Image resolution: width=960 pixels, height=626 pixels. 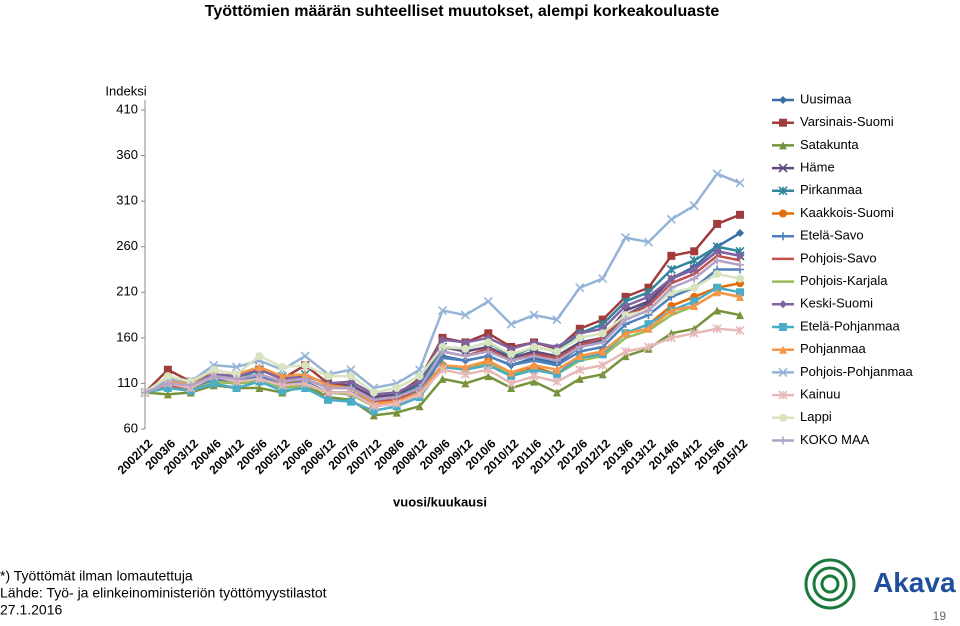 What do you see at coordinates (836, 303) in the screenshot?
I see `legend-label: Keski-Suomi` at bounding box center [836, 303].